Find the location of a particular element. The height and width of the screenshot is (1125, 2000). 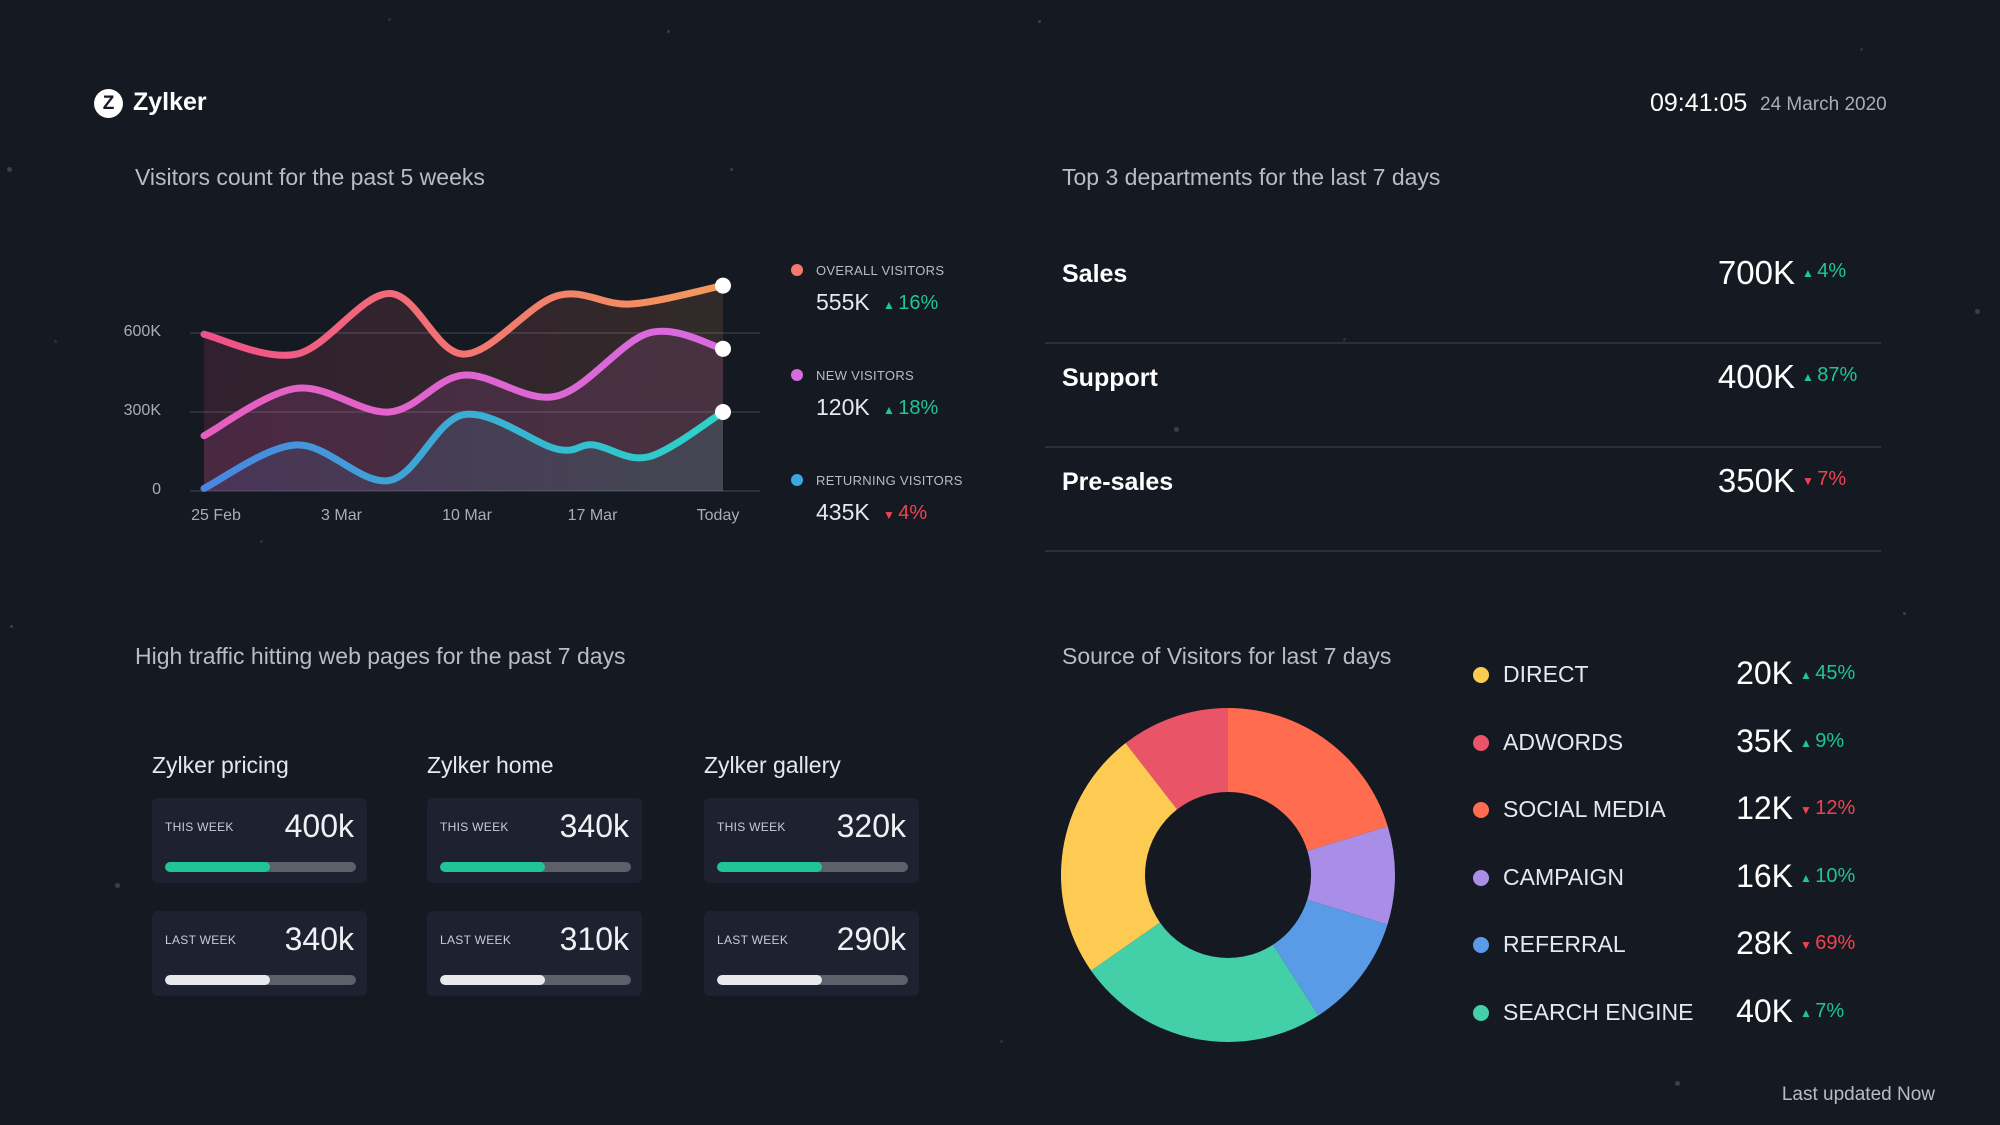

legend-label: RETURNING VISITORS is located at coordinates (889, 480).